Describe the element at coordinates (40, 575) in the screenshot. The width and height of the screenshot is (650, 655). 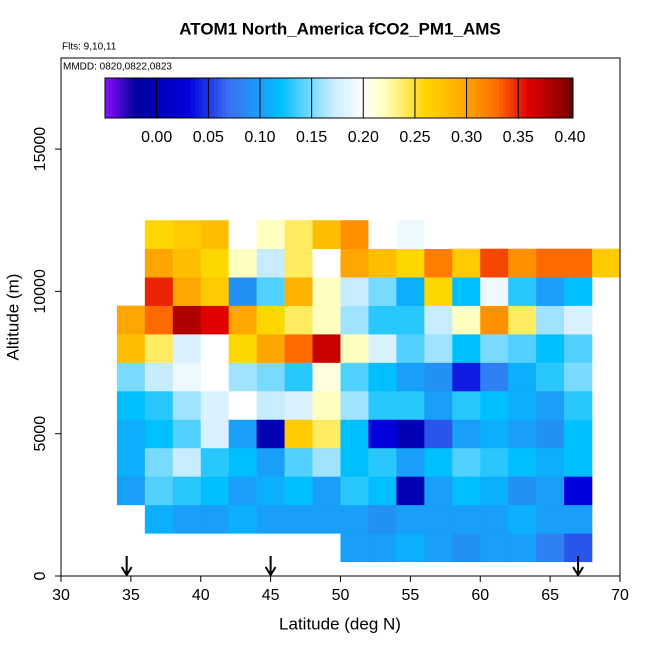
I see `y-tick-label: 0` at that location.